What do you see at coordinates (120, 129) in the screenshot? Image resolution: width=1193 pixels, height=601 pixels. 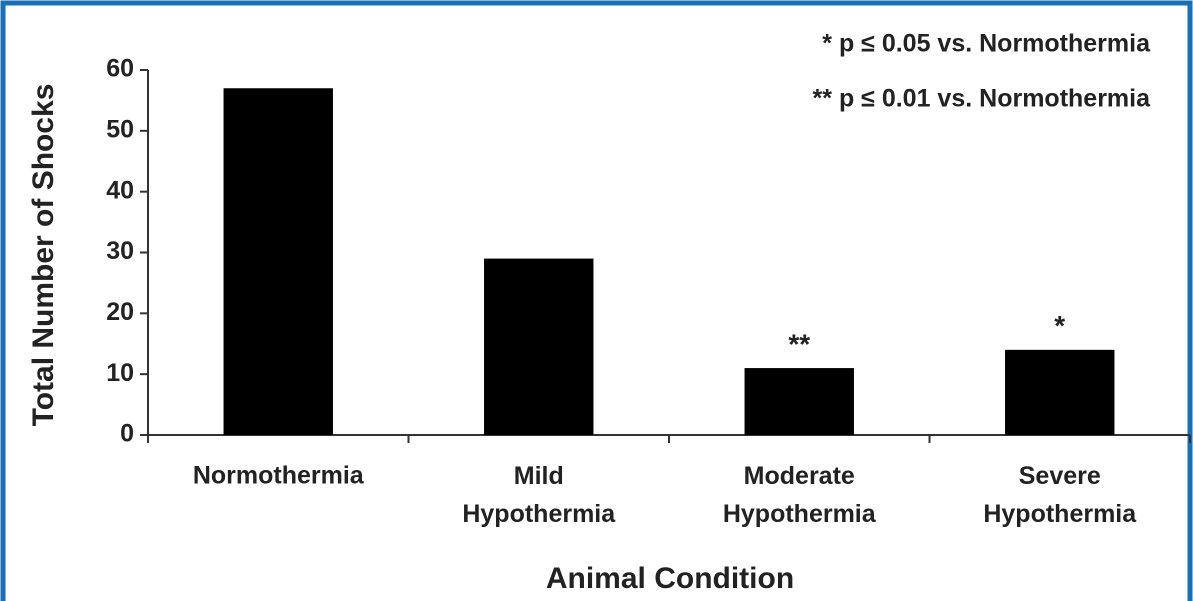 I see `y-tick-label: 50` at bounding box center [120, 129].